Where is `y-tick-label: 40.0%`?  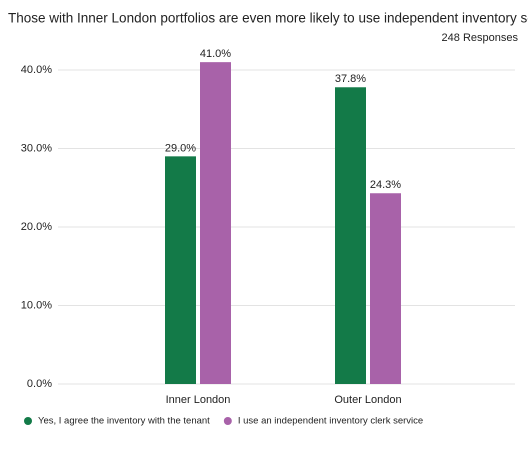 y-tick-label: 40.0% is located at coordinates (36, 70).